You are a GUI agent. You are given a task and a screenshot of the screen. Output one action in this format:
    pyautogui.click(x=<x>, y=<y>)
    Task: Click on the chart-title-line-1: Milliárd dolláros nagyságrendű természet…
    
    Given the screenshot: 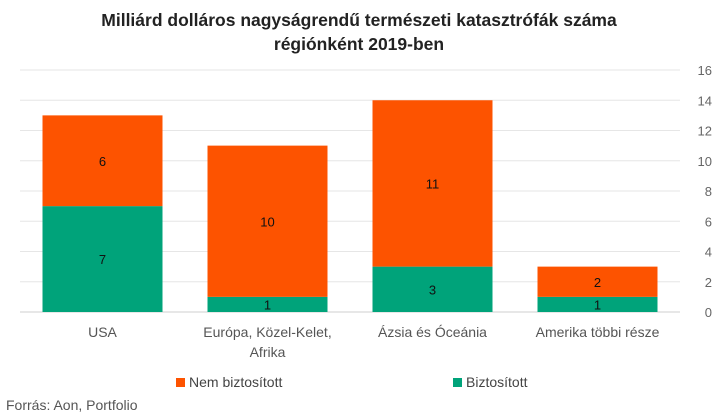 What is the action you would take?
    pyautogui.click(x=359, y=20)
    